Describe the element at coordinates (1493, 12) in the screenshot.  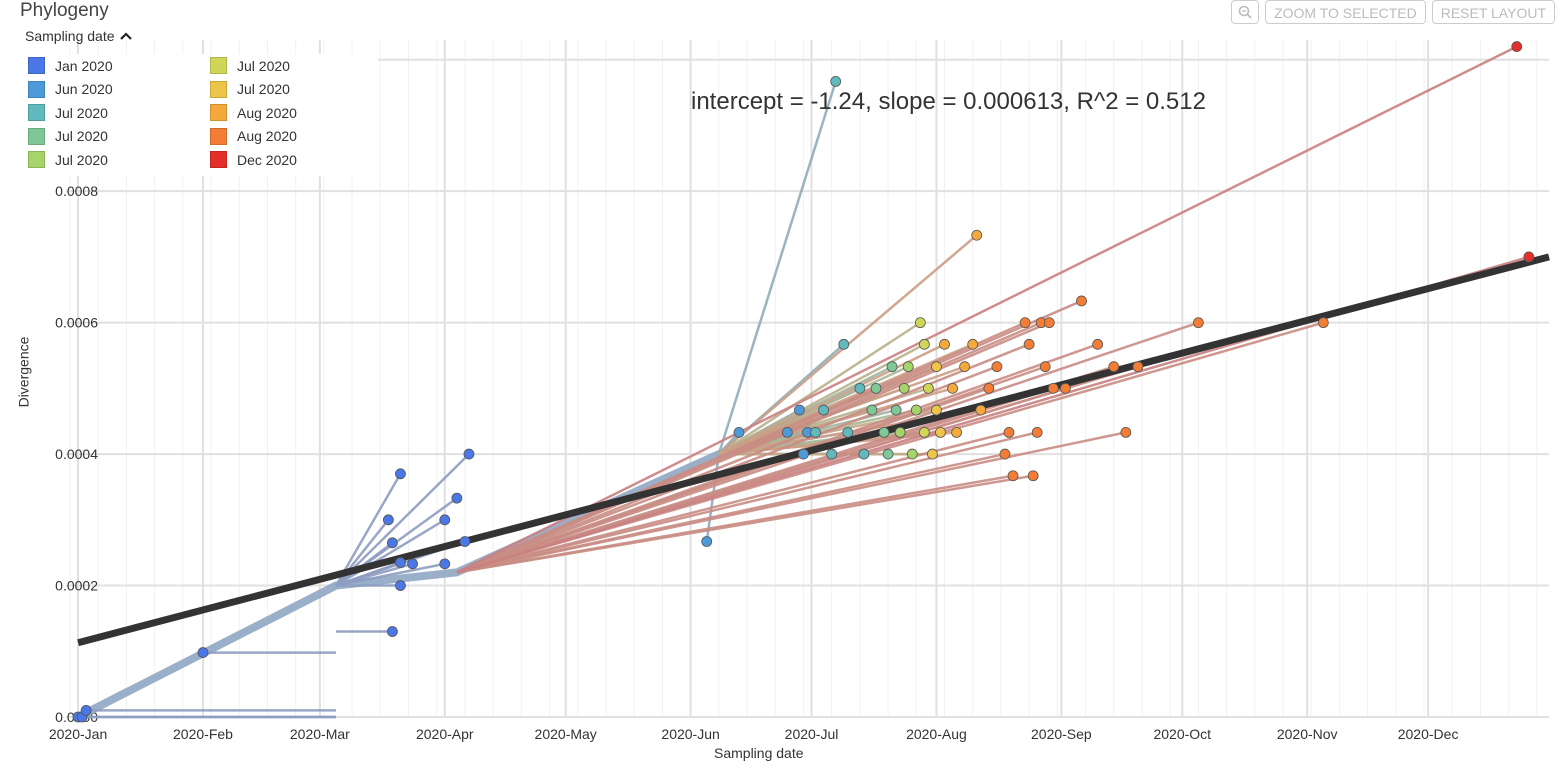
I see `reset-layout-button: RESET LAYOUT` at that location.